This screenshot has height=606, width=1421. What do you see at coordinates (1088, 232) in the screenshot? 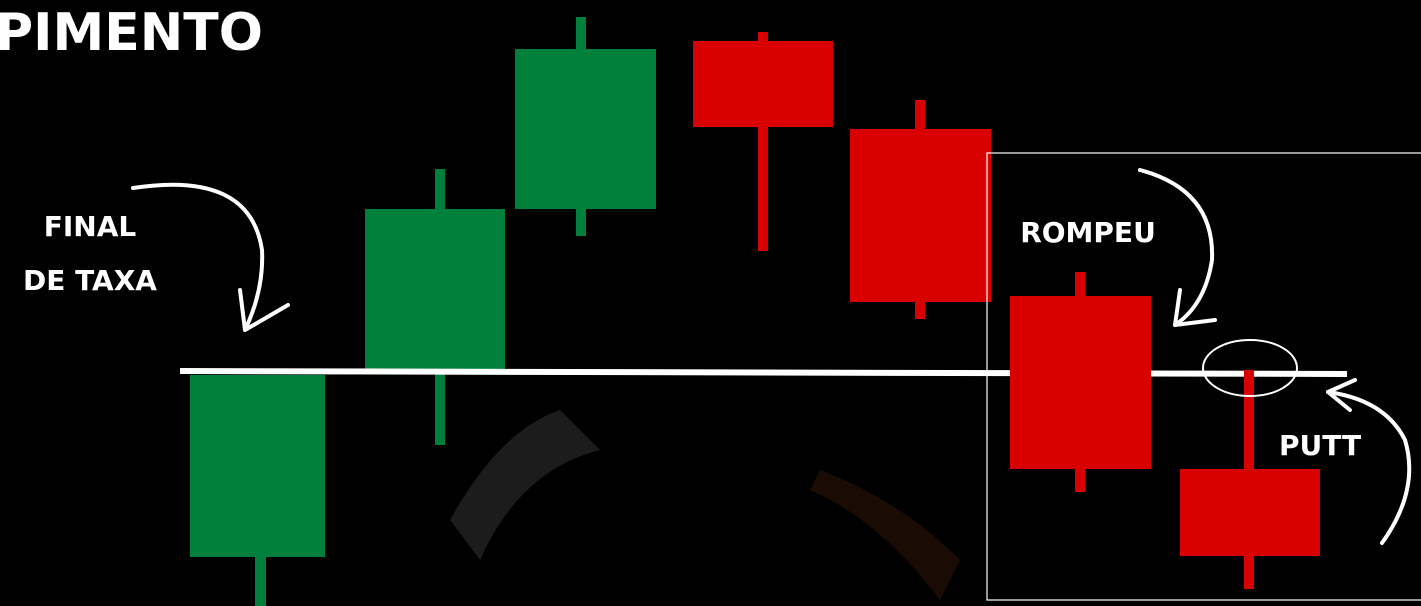
I see `label: ROMPEU` at bounding box center [1088, 232].